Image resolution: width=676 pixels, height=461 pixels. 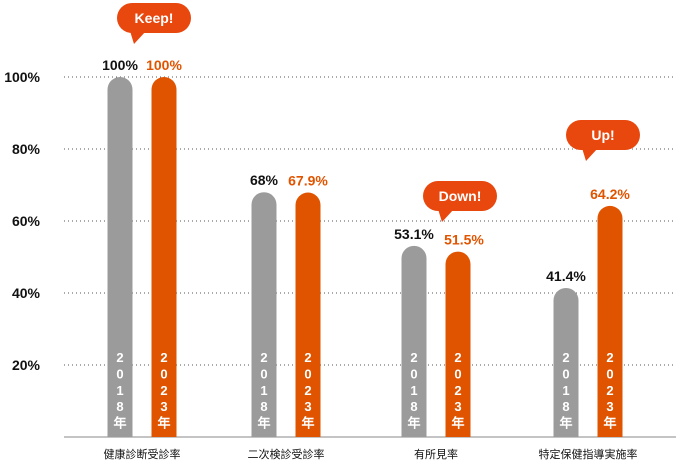 I want to click on value-label-2018: 68%, so click(x=264, y=180).